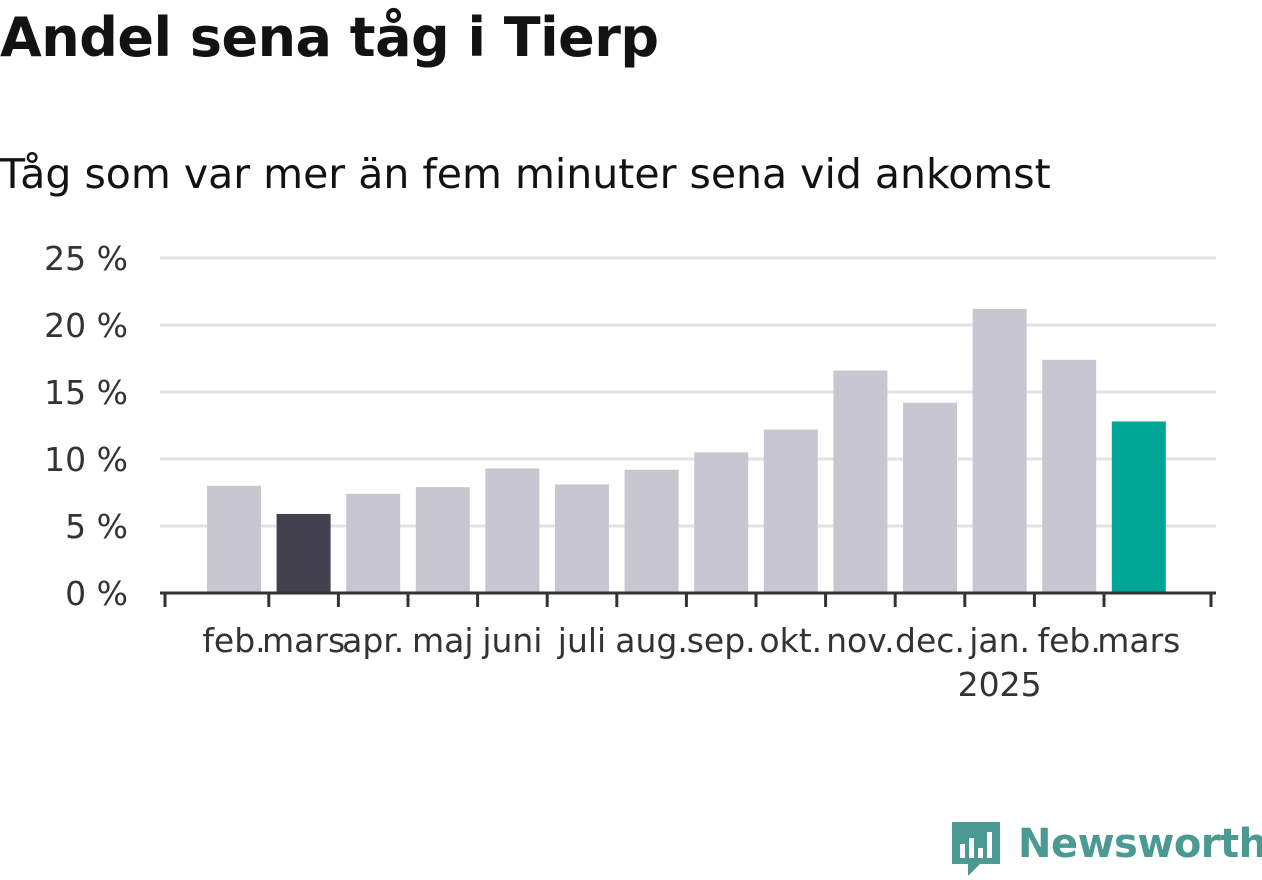  I want to click on chart-title: Andel sena tåg i Tierp, so click(329, 37).